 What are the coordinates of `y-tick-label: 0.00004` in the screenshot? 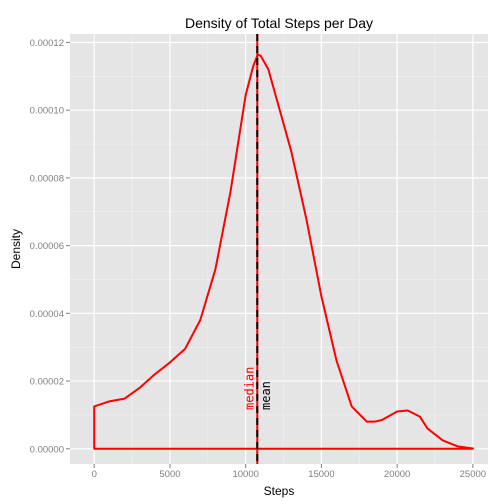 It's located at (47, 314).